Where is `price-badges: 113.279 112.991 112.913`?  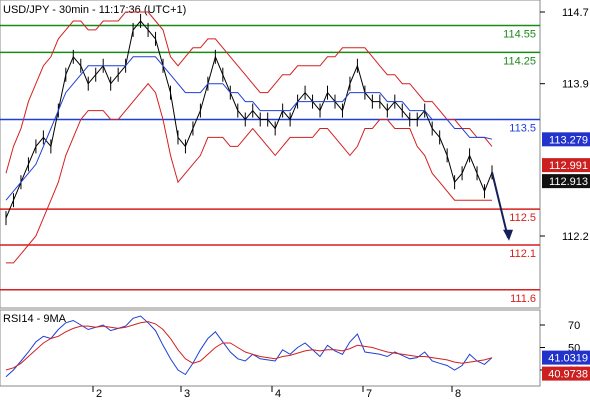 price-badges: 113.279 112.991 112.913 is located at coordinates (566, 160).